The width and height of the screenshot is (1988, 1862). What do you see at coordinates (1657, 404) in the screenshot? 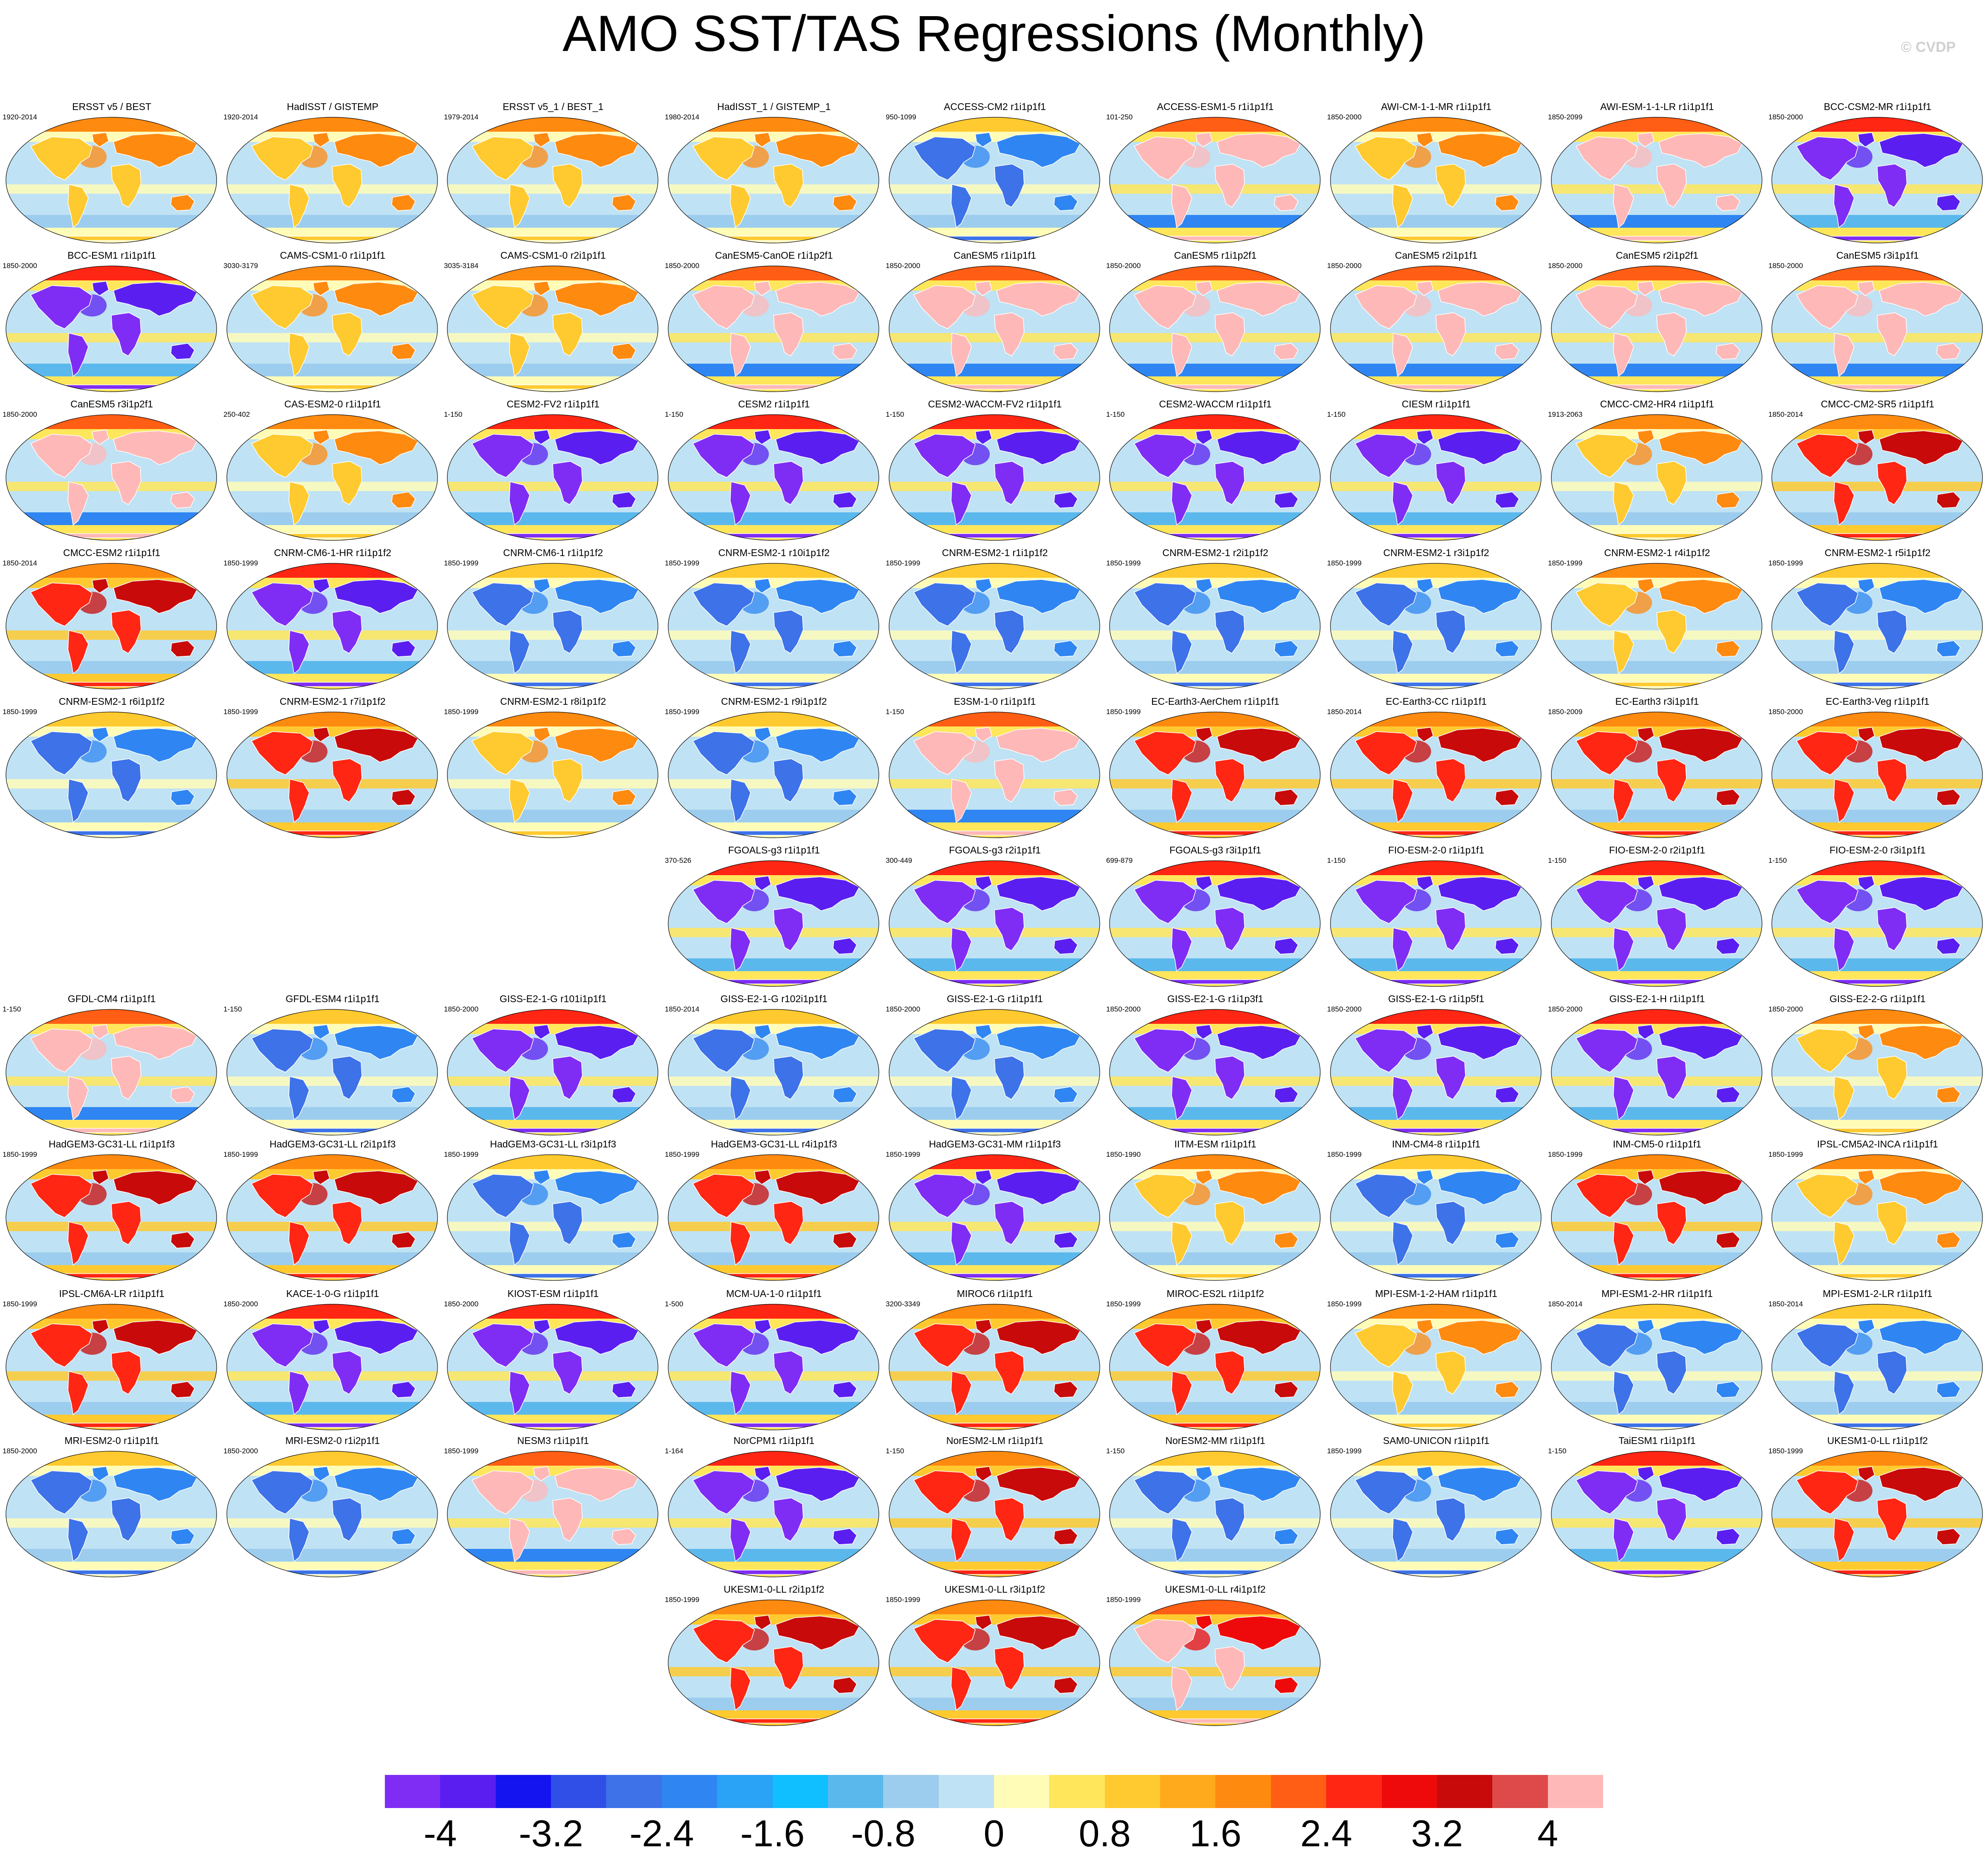
I see `panel-title: CMCC-CM2-HR4 r1i1p1f1` at bounding box center [1657, 404].